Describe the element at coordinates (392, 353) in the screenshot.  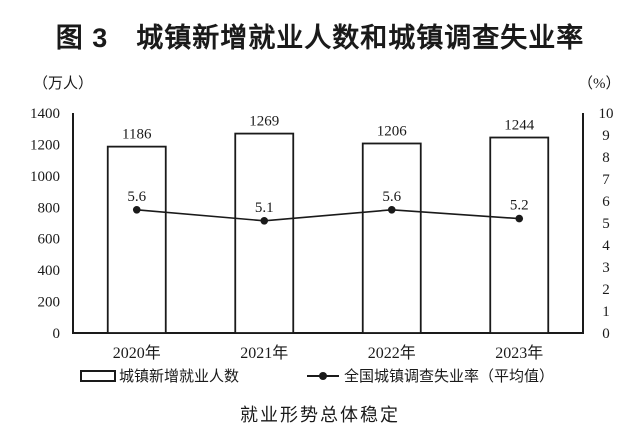
I see `x-axis-category-label: 2022年` at that location.